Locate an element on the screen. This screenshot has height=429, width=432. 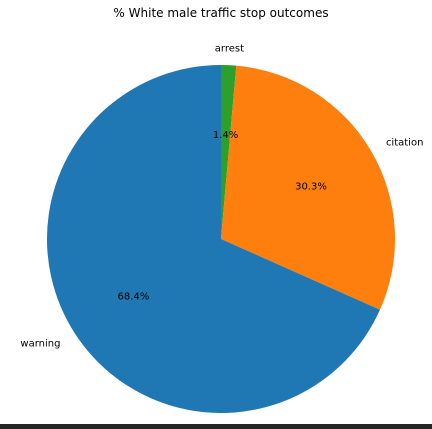
slice-percent-citation: 30.3% is located at coordinates (311, 187).